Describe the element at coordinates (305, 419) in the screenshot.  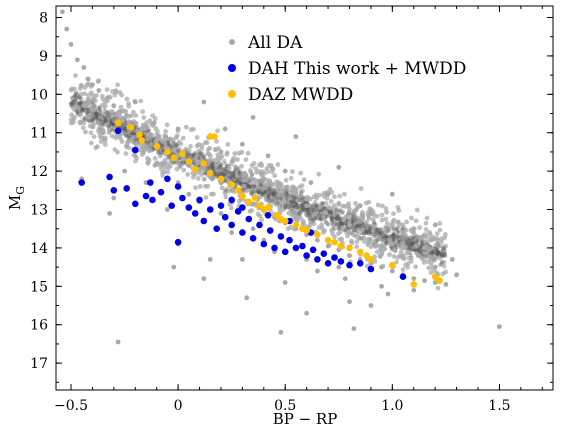
I see `x-axis-label: BP − RP` at that location.